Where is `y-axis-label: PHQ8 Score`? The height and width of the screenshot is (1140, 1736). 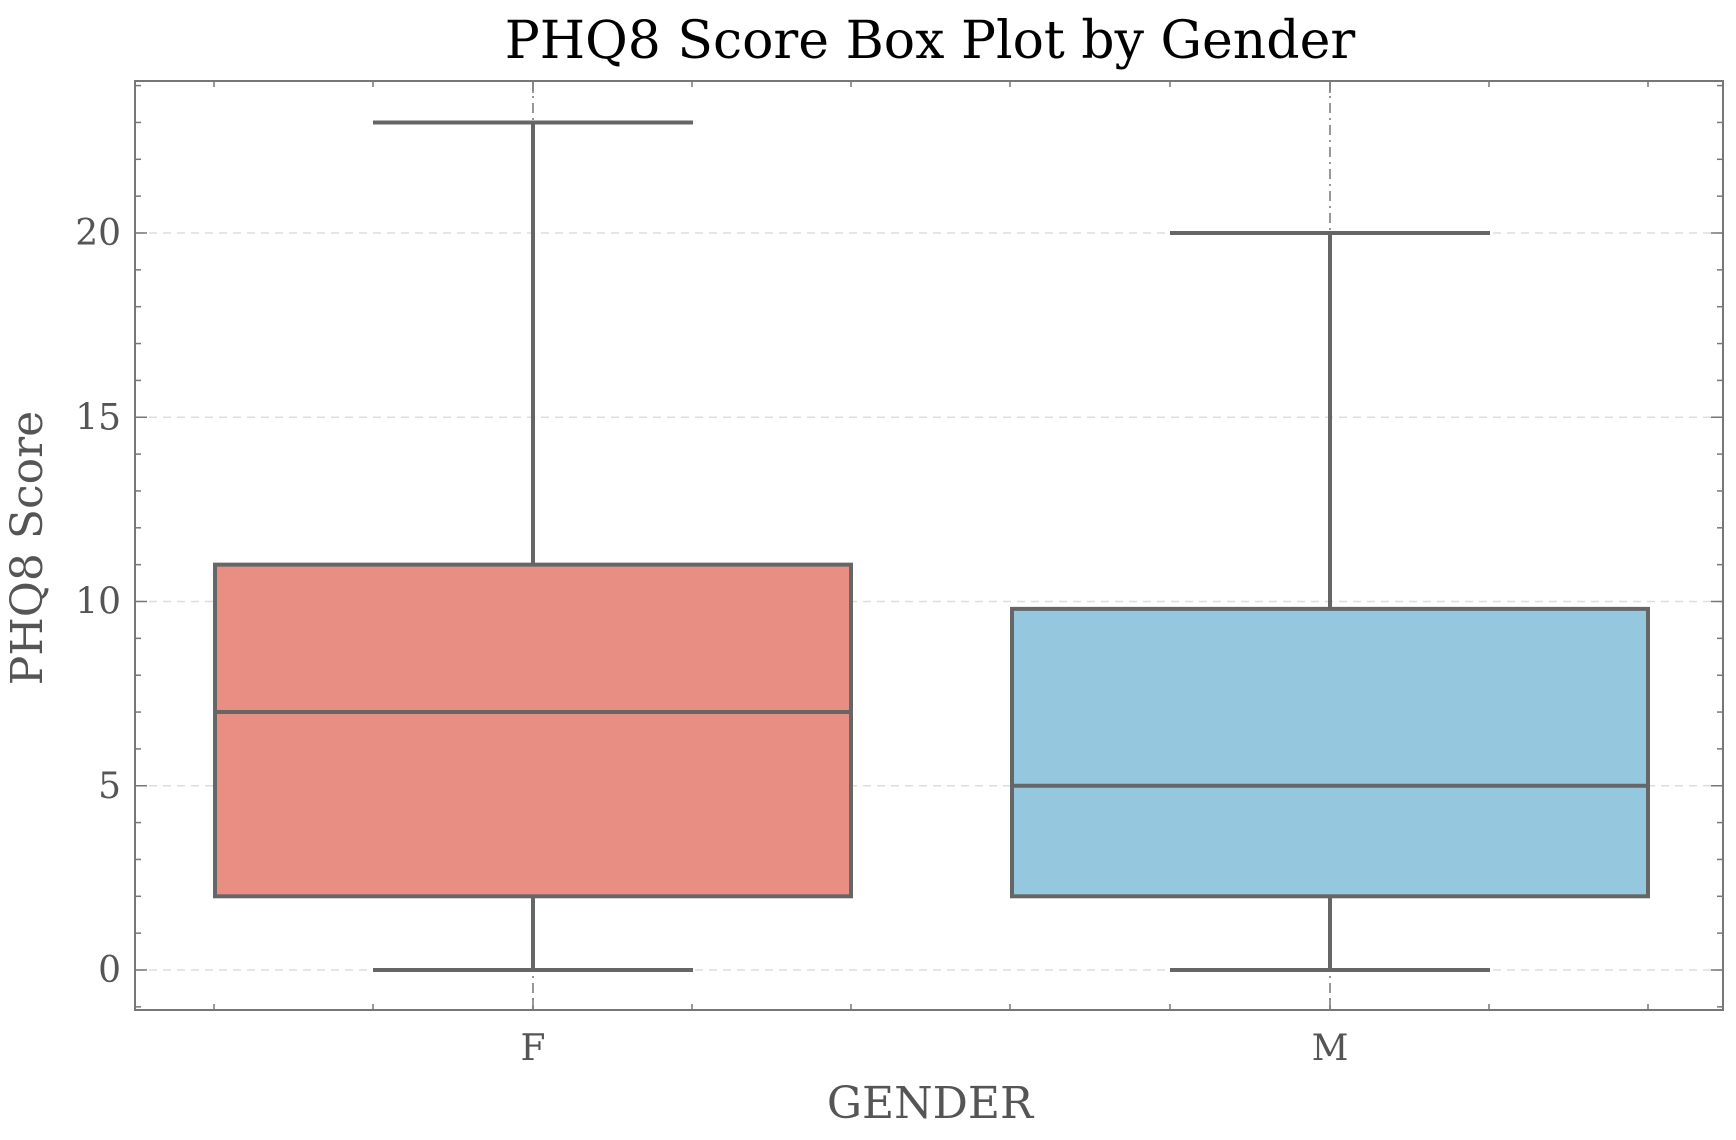
y-axis-label: PHQ8 Score is located at coordinates (27, 548).